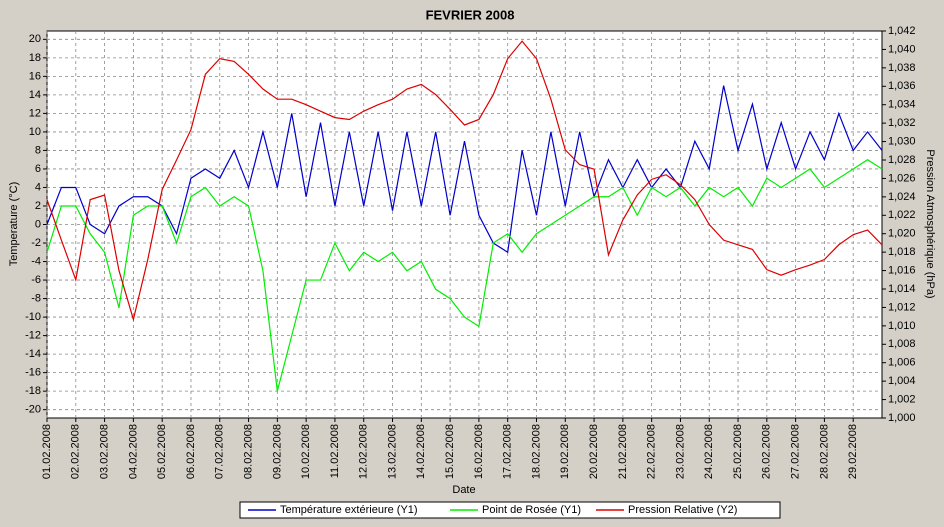 The width and height of the screenshot is (944, 527). I want to click on x-tick-label: 24.02.2008, so click(709, 451).